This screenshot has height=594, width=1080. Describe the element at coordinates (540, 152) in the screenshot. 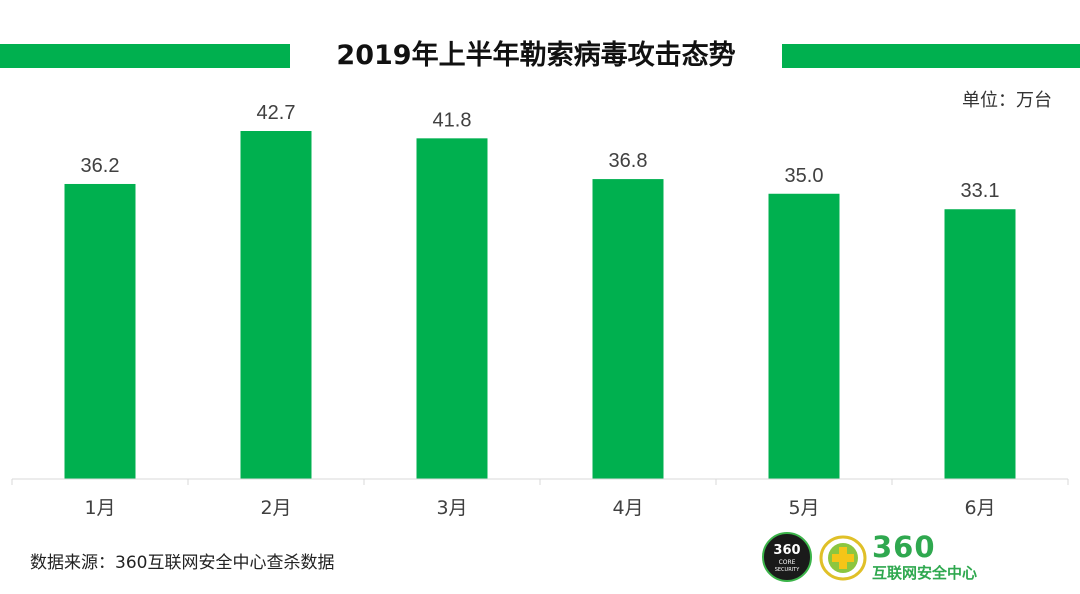

I see `value-labels-layer: 36.2 42.7 41.8 36.8 35.0 33.1` at that location.